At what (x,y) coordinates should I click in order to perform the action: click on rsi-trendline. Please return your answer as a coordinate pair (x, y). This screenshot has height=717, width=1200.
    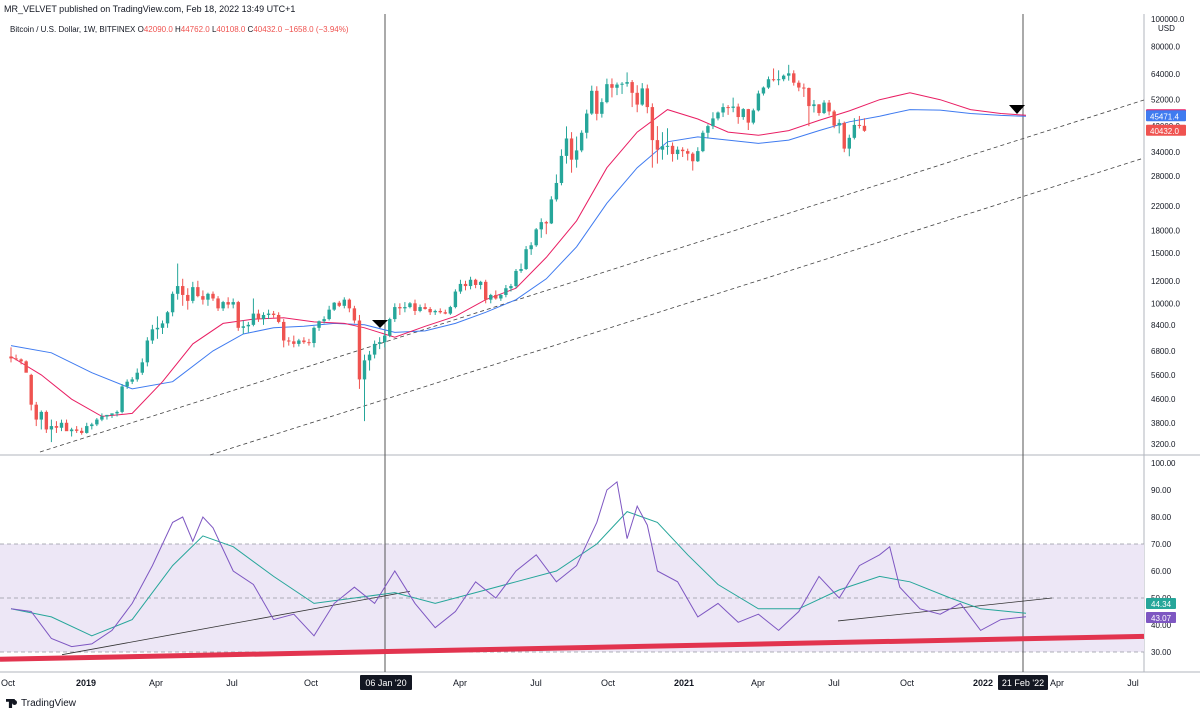
    Looking at the image, I should click on (945, 609).